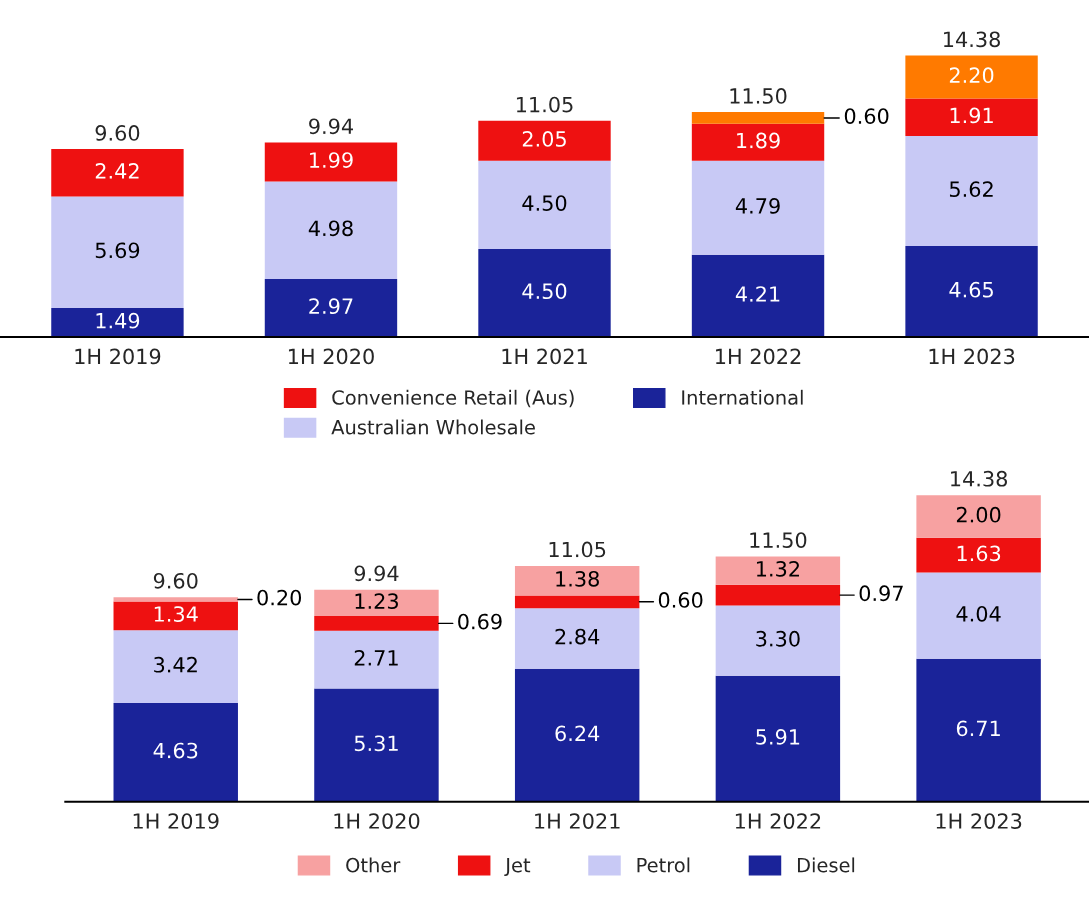 The height and width of the screenshot is (911, 1089). I want to click on data-label: 1.23, so click(376, 601).